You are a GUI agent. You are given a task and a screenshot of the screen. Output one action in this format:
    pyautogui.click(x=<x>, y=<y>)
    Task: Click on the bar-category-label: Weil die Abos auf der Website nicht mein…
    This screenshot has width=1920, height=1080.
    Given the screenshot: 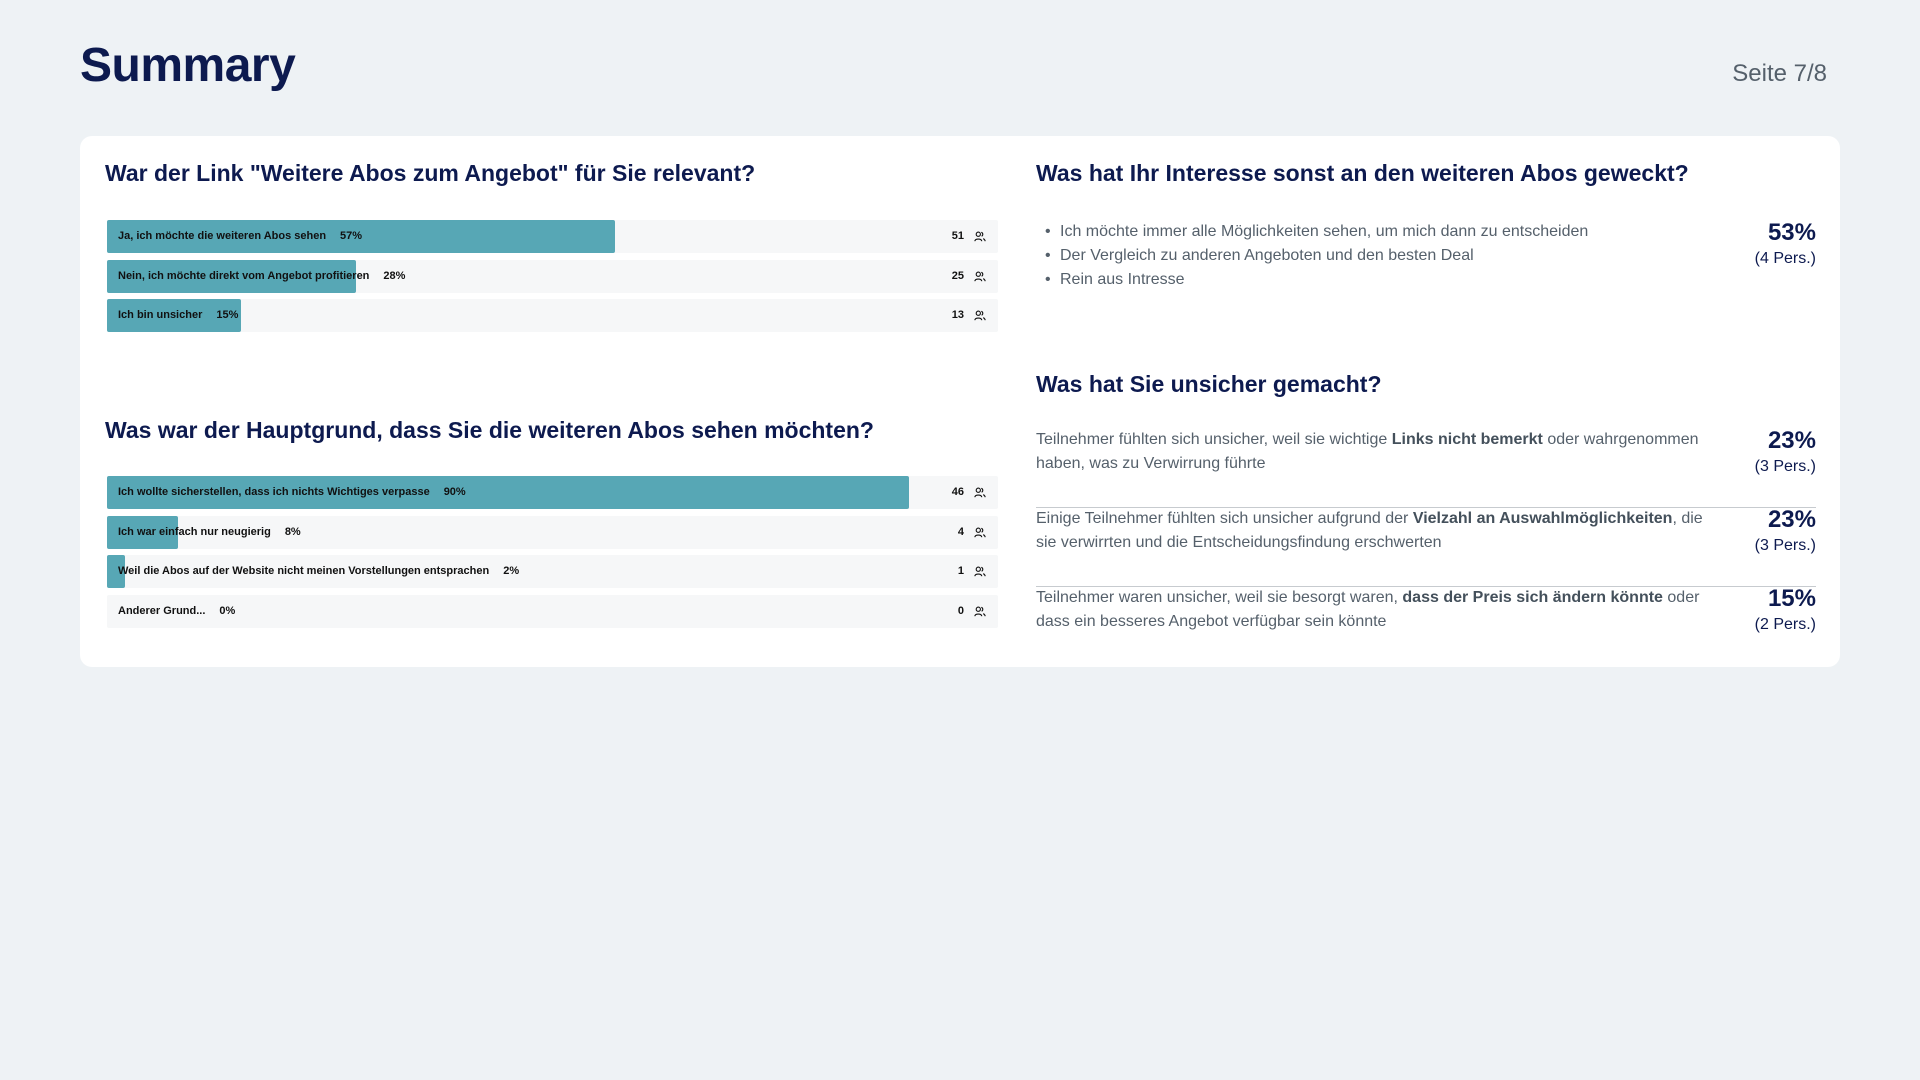 What is the action you would take?
    pyautogui.click(x=304, y=571)
    